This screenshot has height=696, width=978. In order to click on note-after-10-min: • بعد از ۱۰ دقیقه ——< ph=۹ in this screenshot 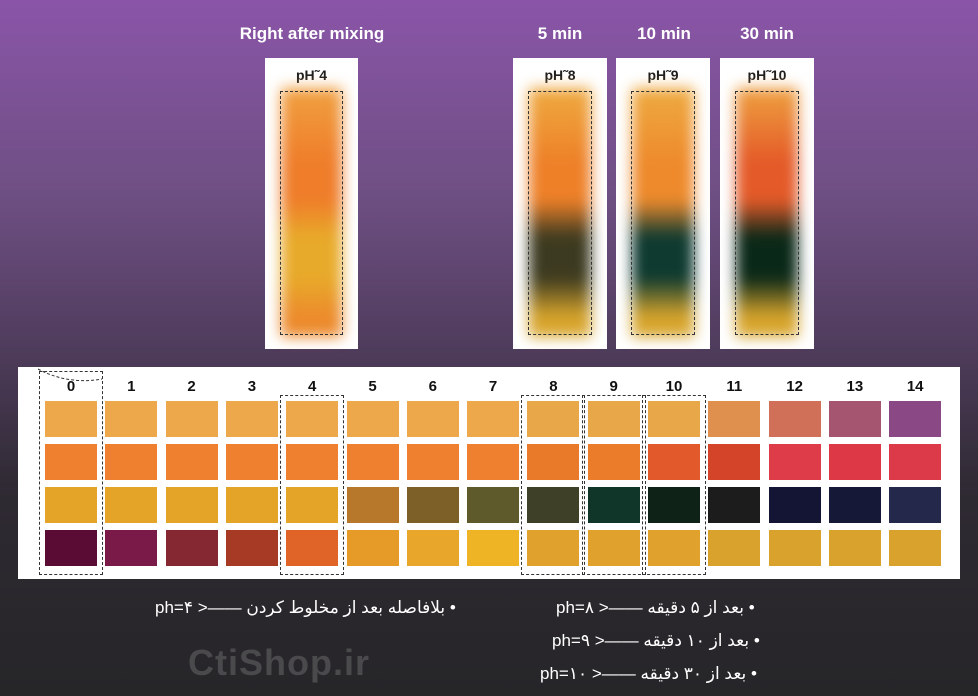, I will do `click(656, 640)`.